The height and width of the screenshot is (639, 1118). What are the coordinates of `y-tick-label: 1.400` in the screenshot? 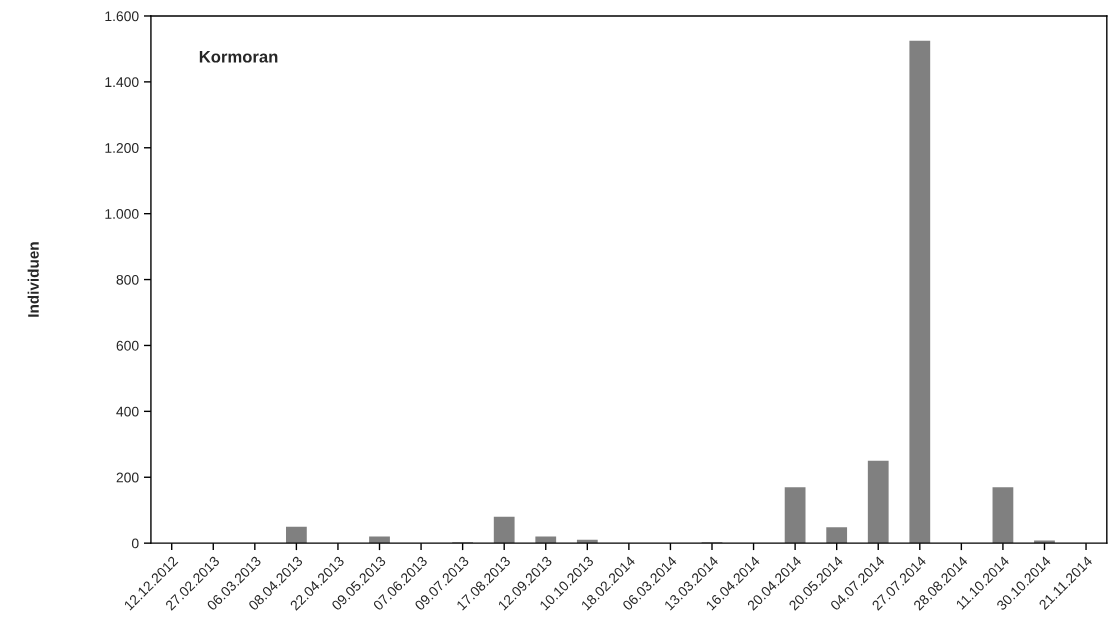 It's located at (122, 82).